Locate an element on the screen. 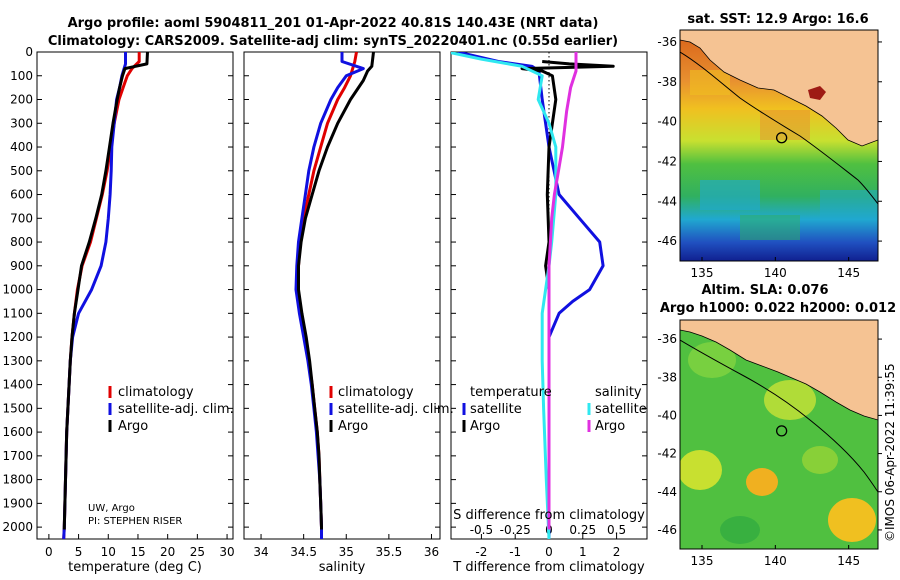  legend-salinity-title: salinity is located at coordinates (618, 392).